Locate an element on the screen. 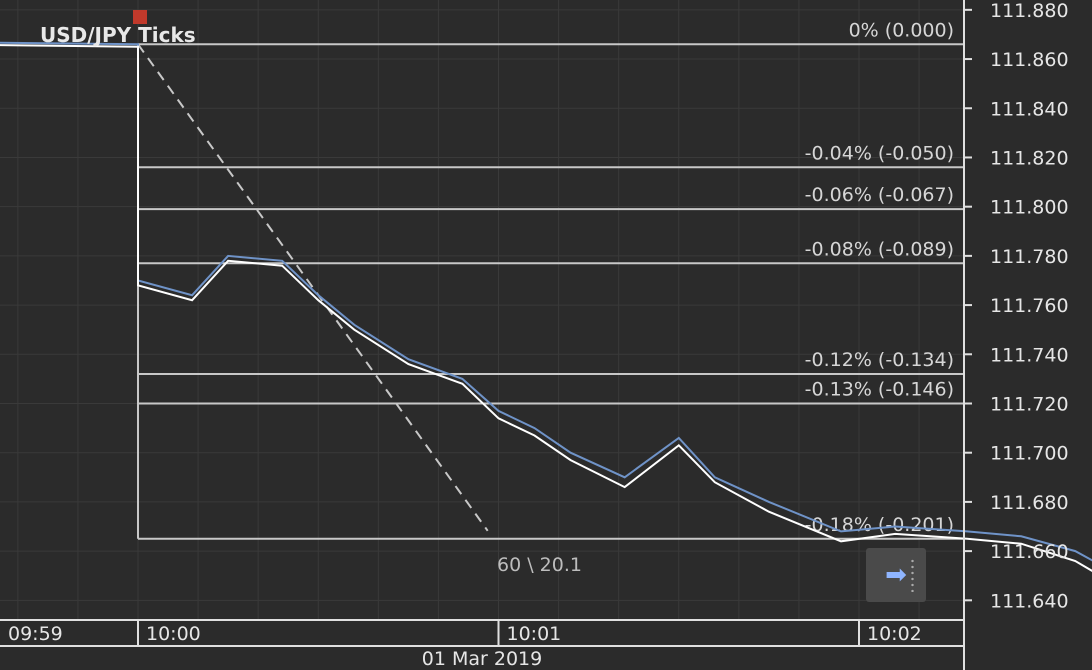  y-tick-label: 111.840 is located at coordinates (1029, 109).